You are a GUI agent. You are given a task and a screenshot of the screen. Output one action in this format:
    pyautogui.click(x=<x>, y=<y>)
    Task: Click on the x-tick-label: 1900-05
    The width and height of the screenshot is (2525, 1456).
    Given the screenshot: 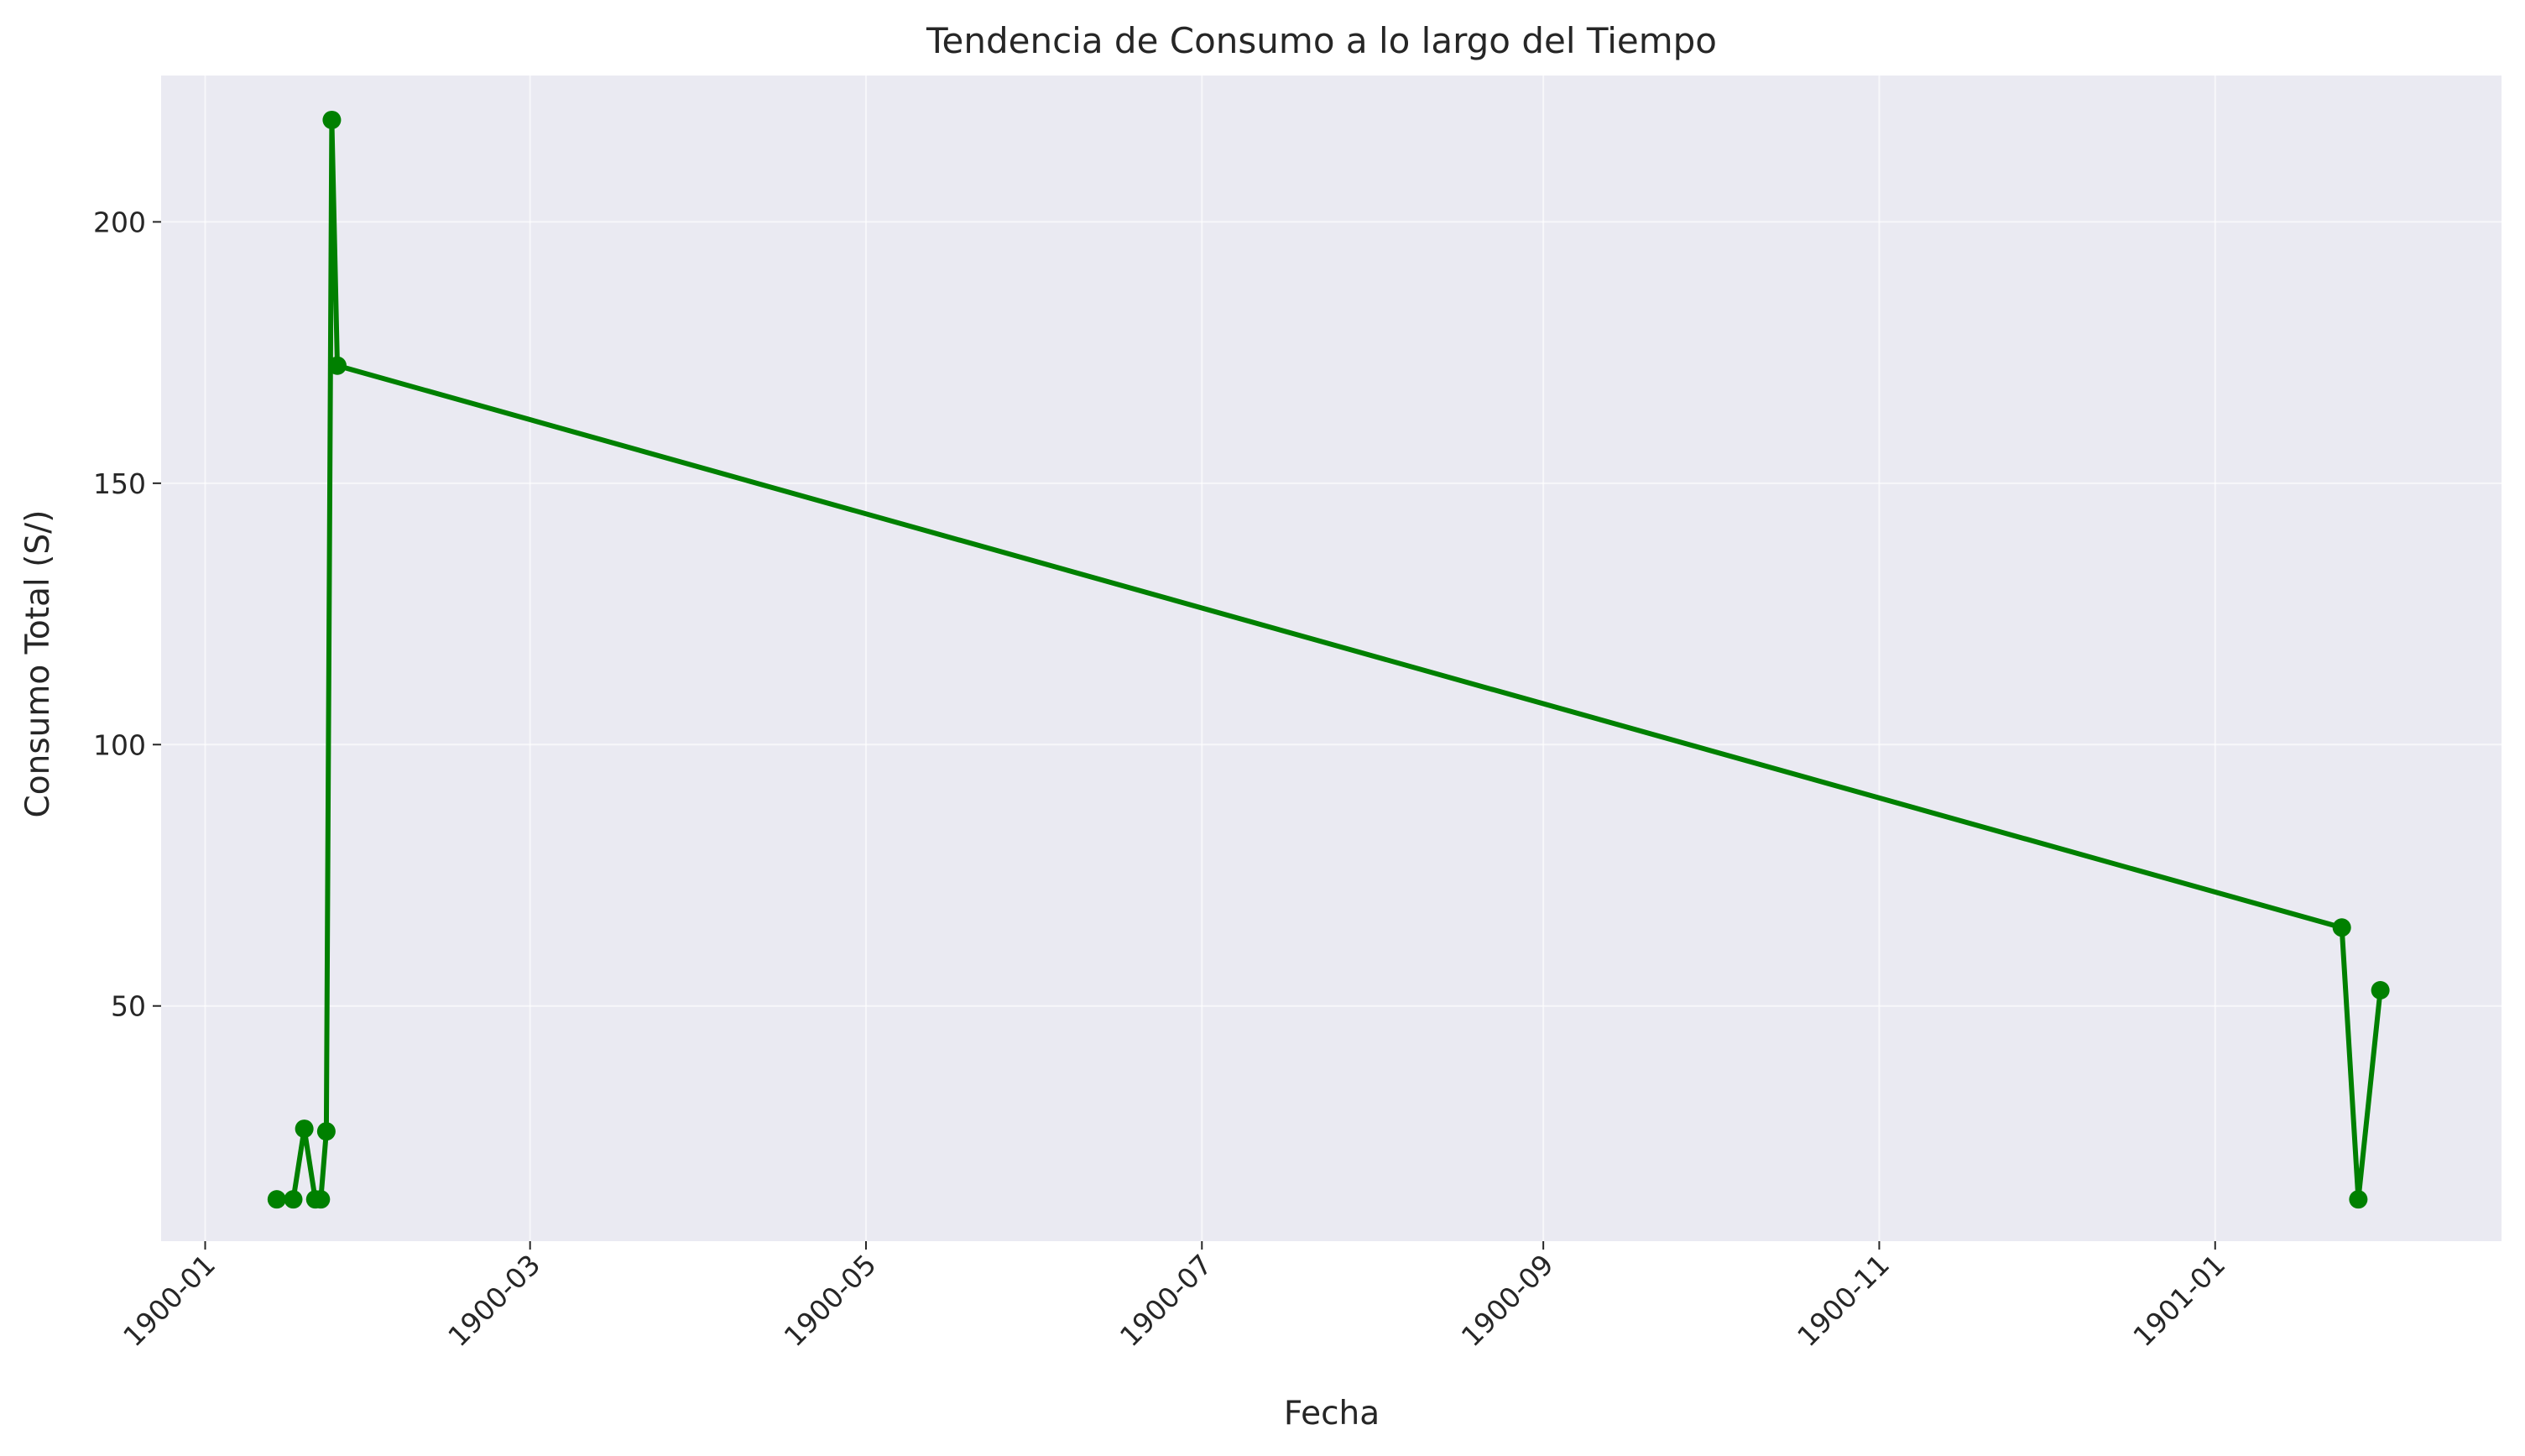 What is the action you would take?
    pyautogui.click(x=830, y=1300)
    